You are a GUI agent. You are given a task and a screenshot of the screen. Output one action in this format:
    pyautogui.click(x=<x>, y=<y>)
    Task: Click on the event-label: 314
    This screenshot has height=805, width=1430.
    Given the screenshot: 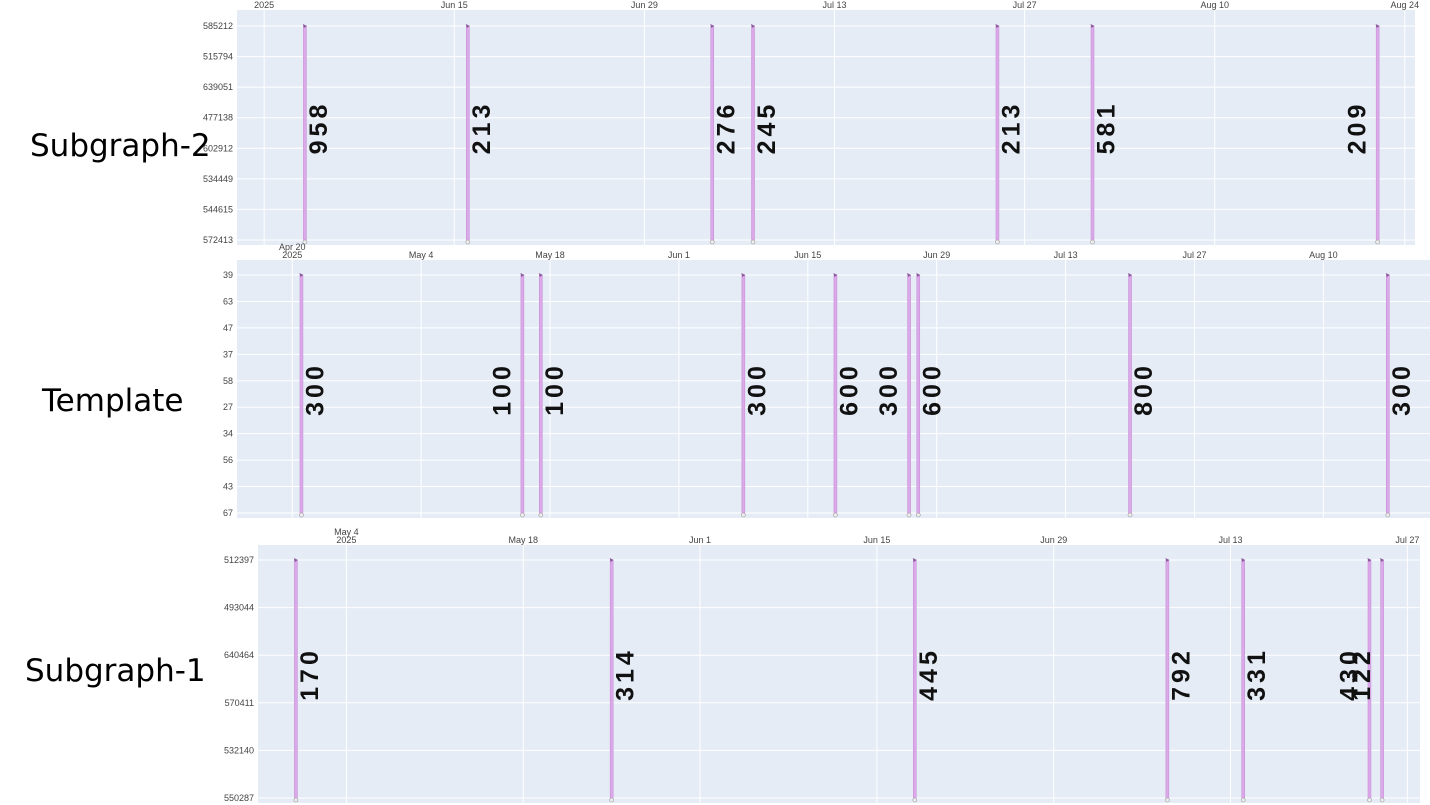 What is the action you would take?
    pyautogui.click(x=626, y=674)
    